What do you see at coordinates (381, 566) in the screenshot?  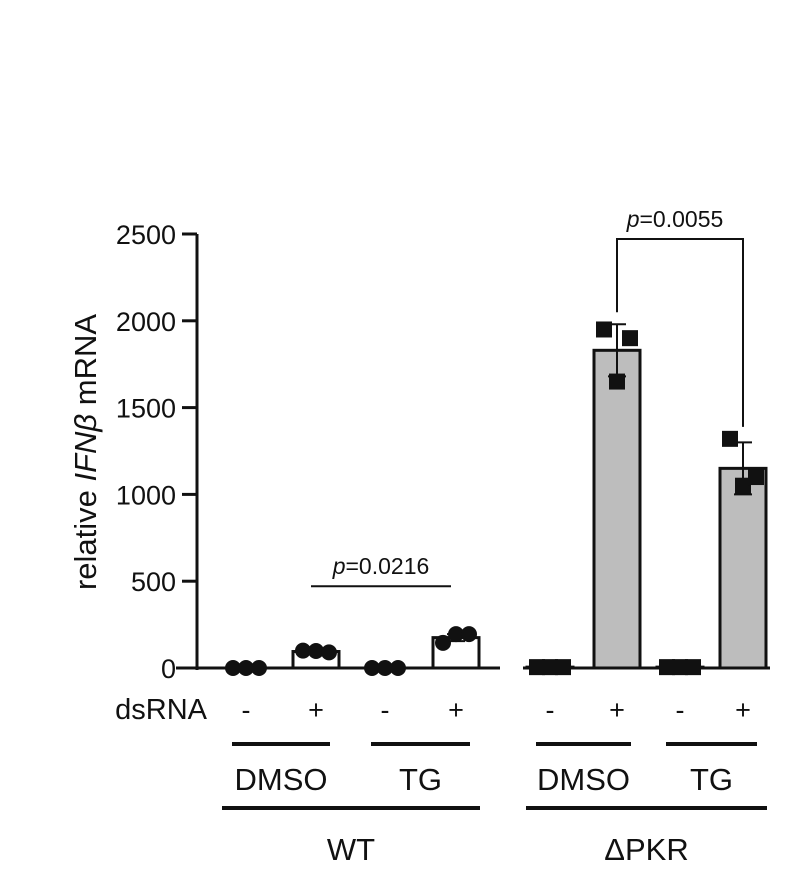 I see `p-value-label: p=0.0216` at bounding box center [381, 566].